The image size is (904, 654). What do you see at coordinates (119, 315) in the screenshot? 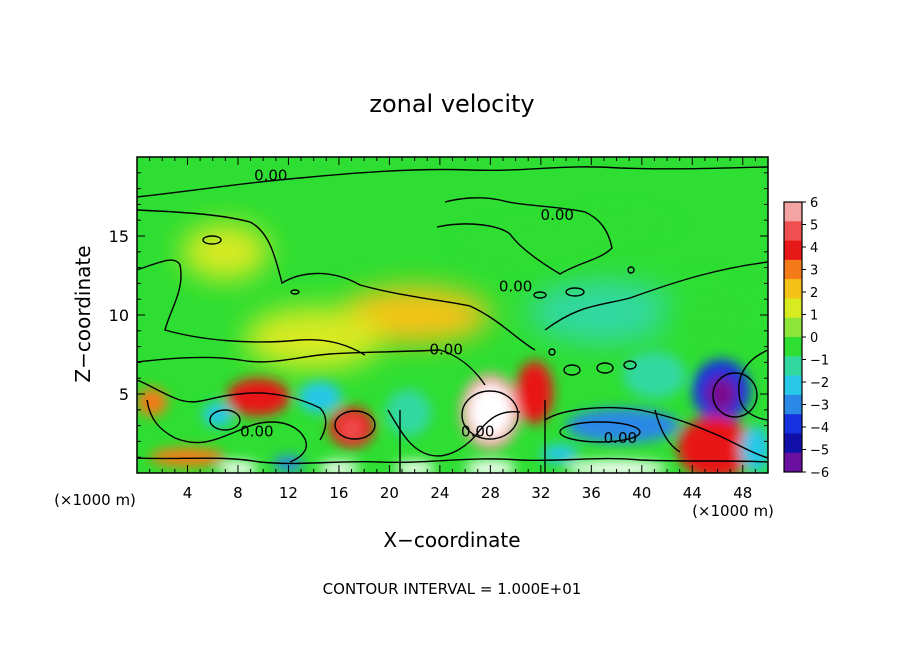
I see `y-tick-label: 10` at bounding box center [119, 315].